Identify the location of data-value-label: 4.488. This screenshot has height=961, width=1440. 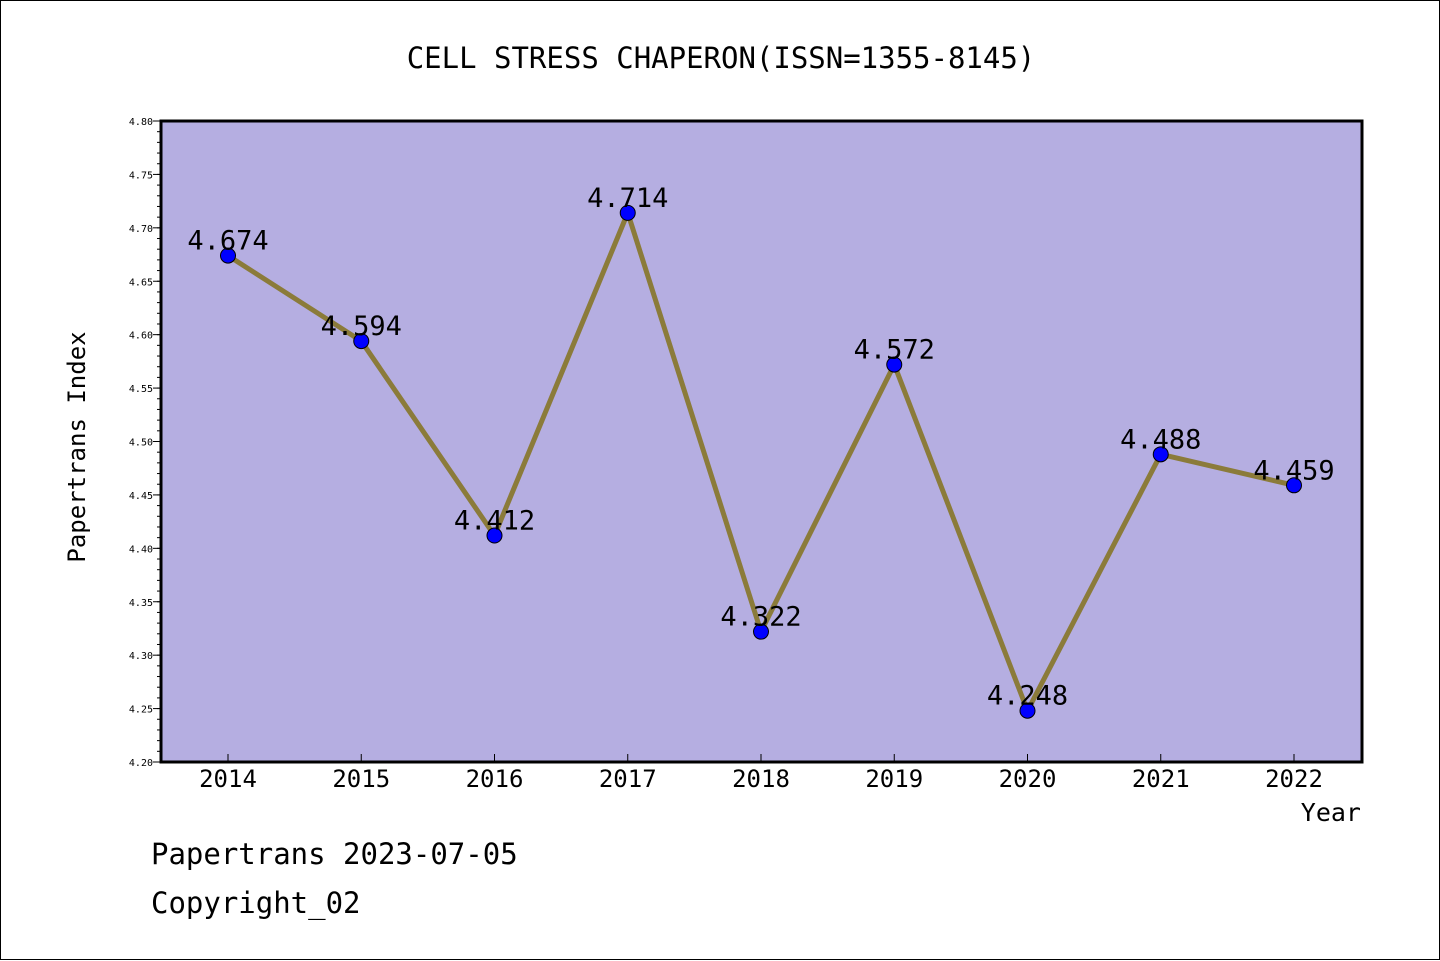
(1160, 439).